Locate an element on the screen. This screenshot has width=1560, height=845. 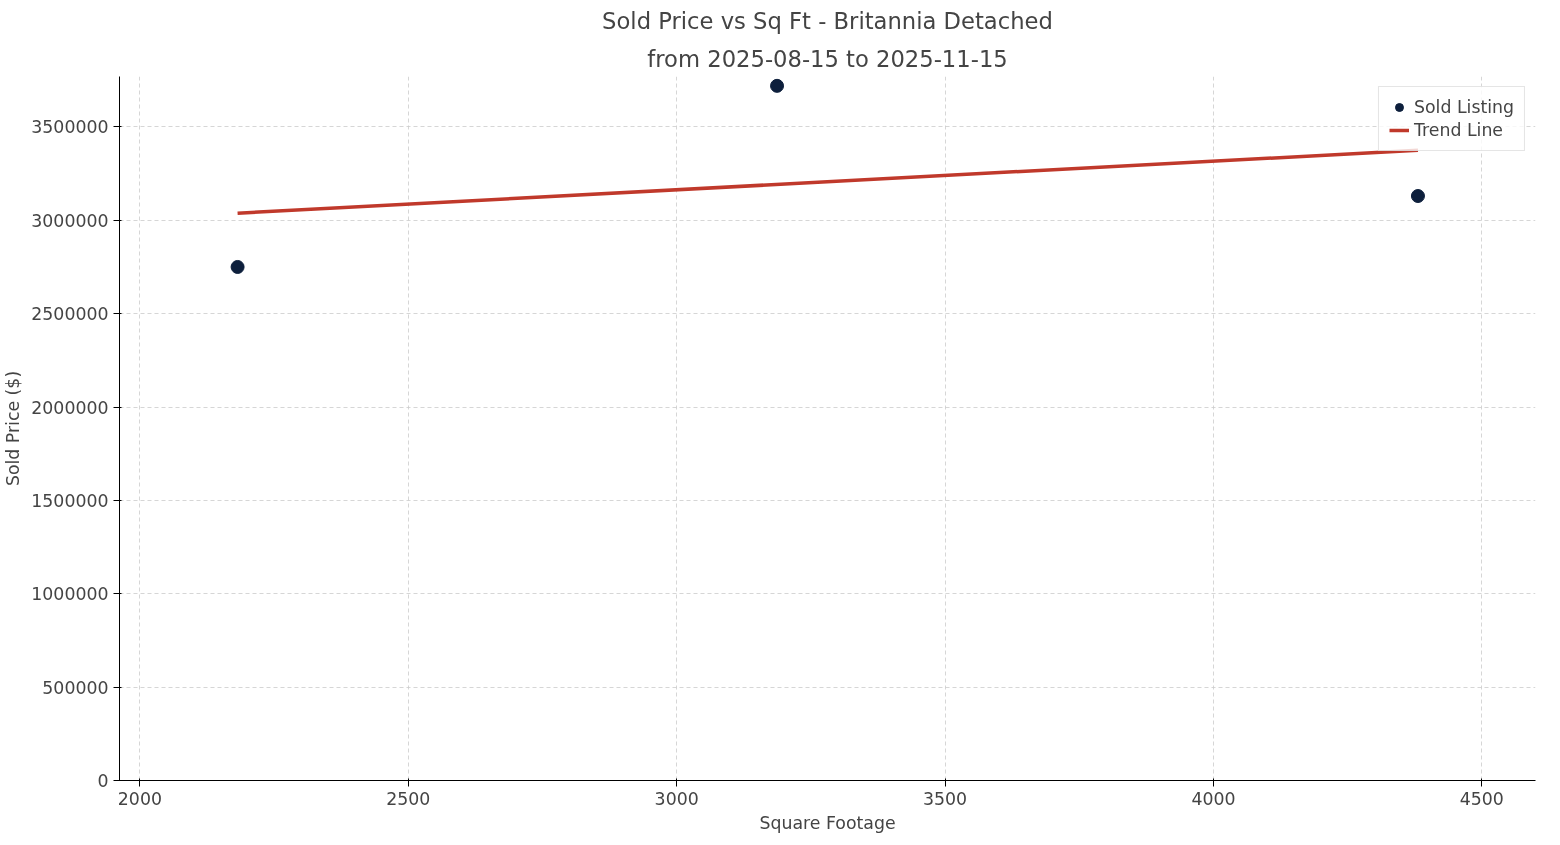
x-tick-label: 3500 is located at coordinates (945, 798).